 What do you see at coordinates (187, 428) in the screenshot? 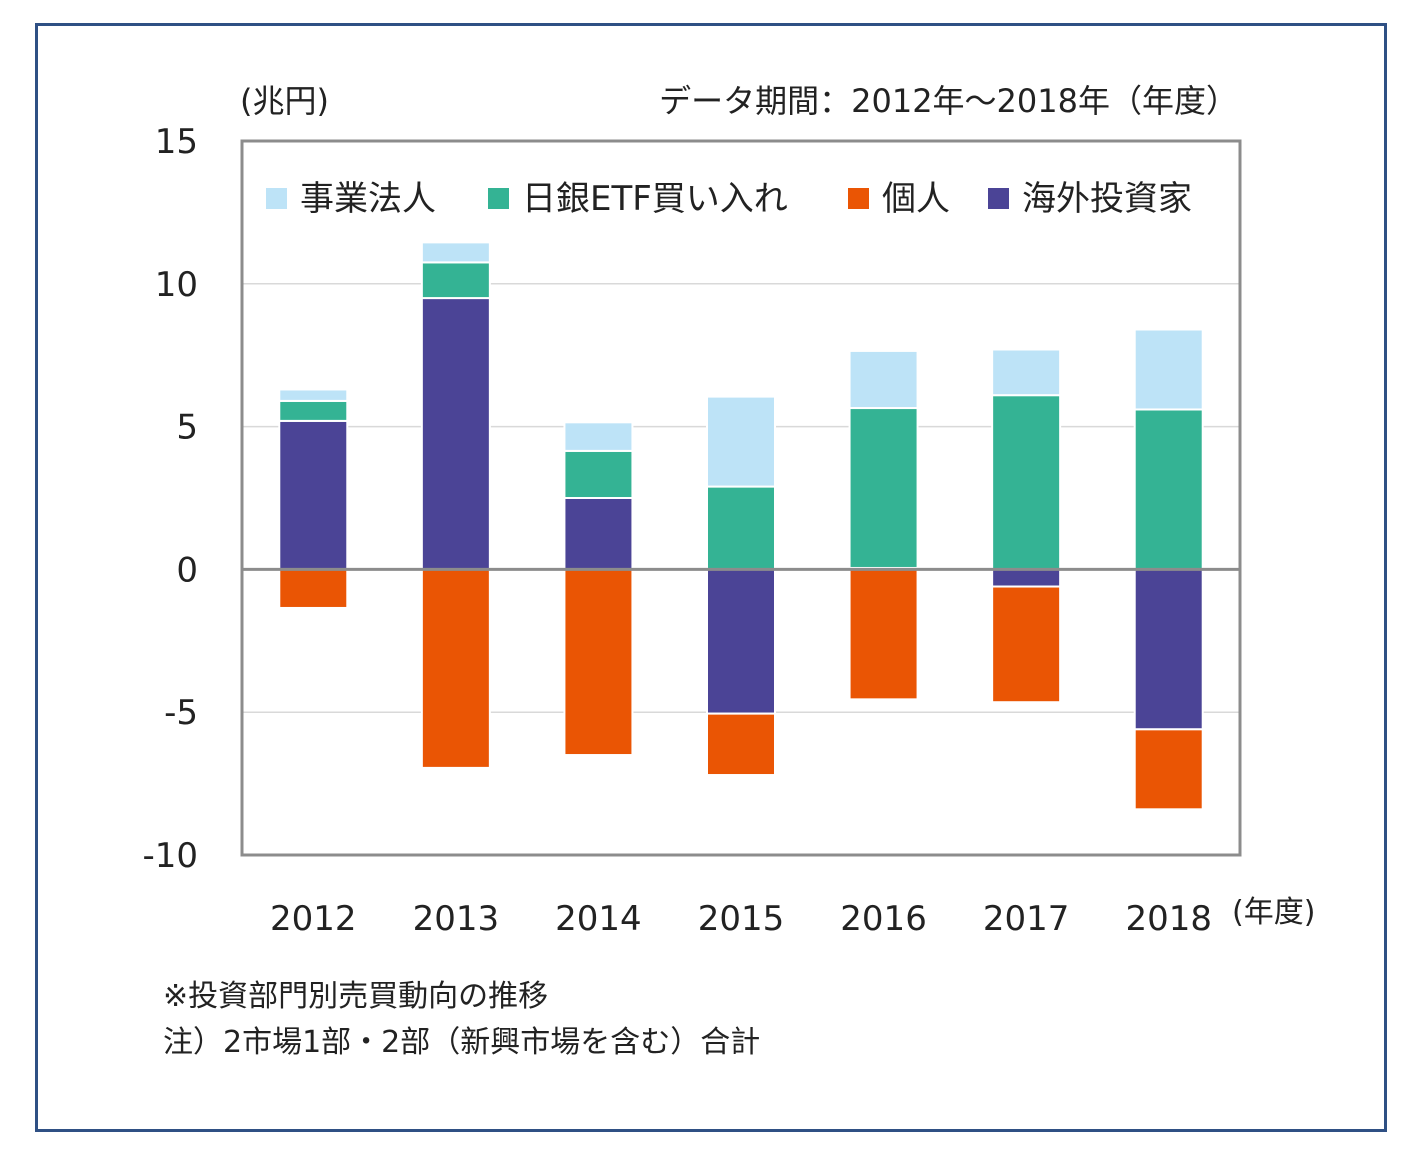
I see `y-tick-label: 5` at bounding box center [187, 428].